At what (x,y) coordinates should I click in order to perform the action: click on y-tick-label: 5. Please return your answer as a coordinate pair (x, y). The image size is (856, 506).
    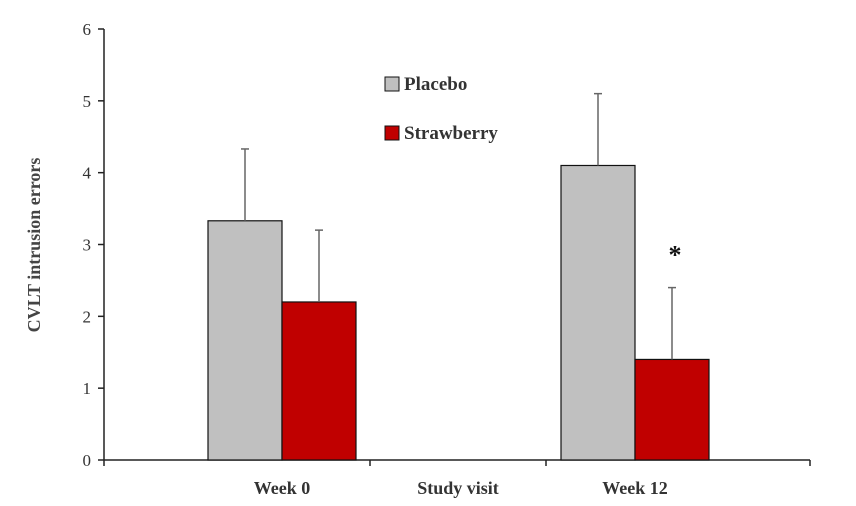
    Looking at the image, I should click on (87, 101).